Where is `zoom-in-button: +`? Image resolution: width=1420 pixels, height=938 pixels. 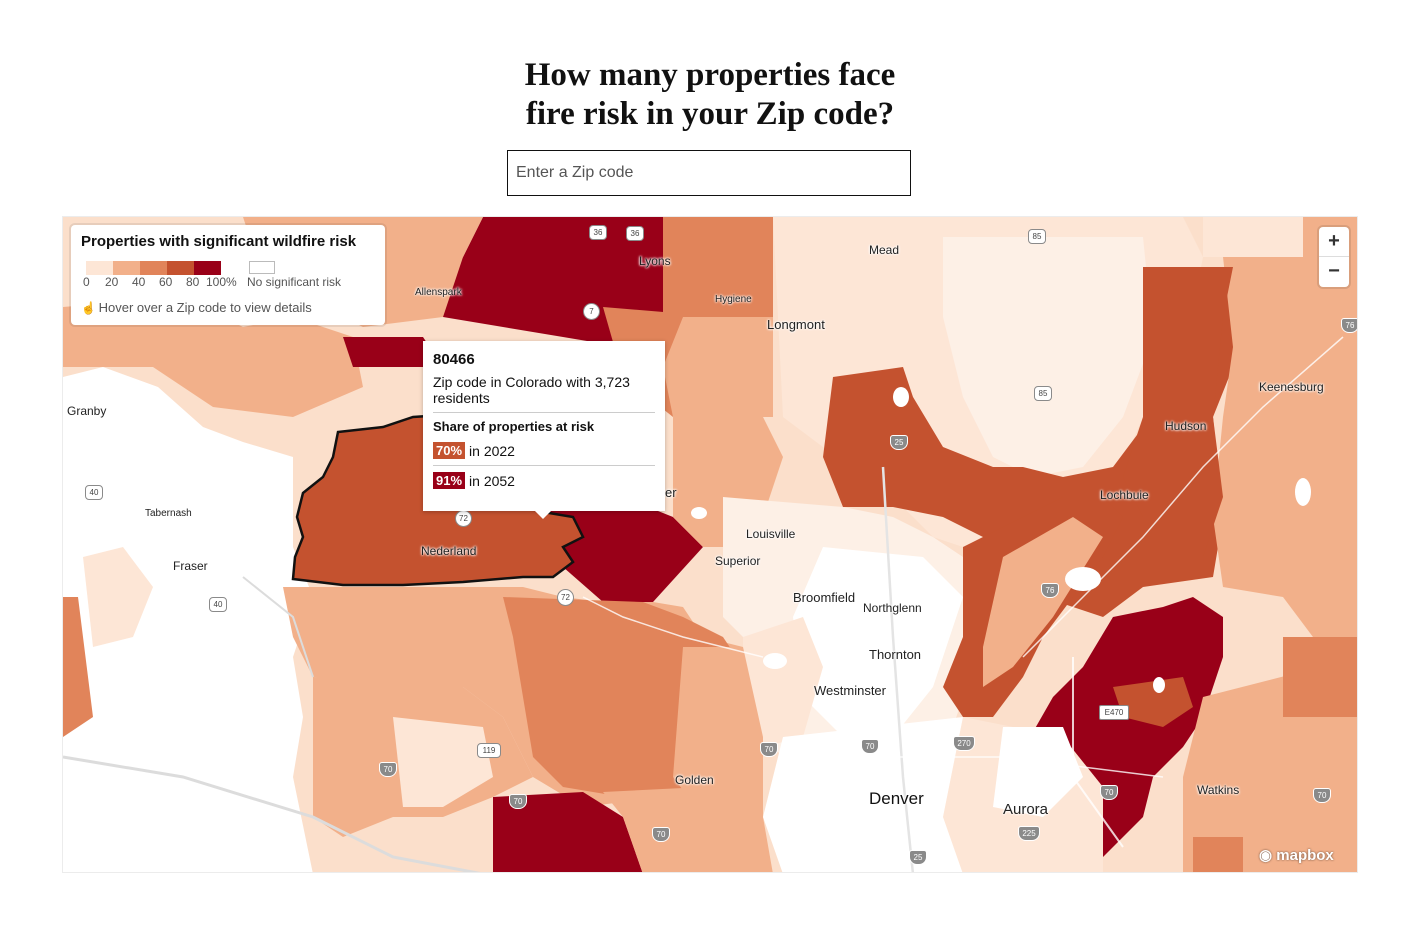
zoom-in-button: + is located at coordinates (1334, 242).